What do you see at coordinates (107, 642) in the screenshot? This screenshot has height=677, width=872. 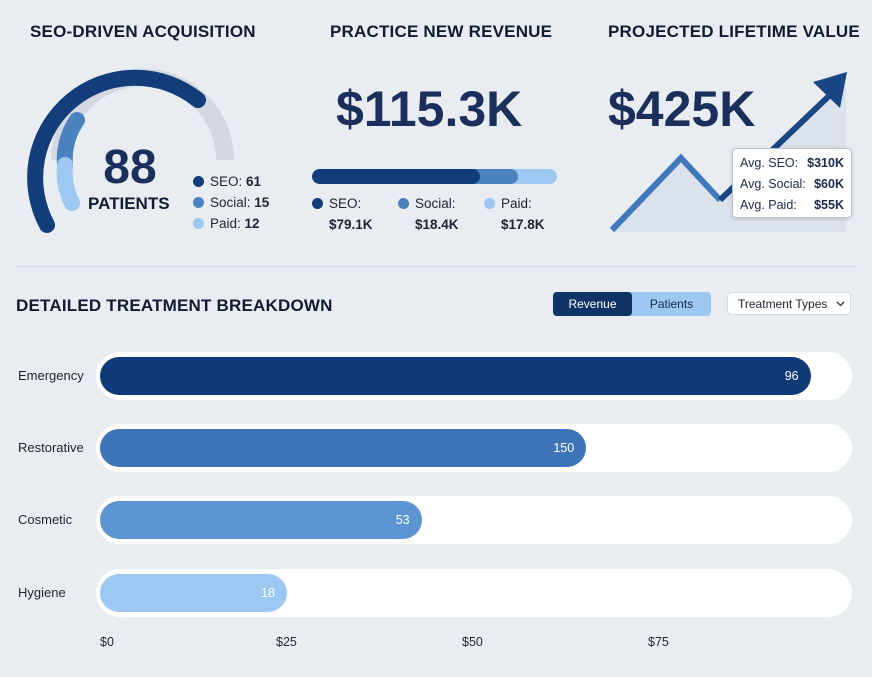 I see `x-tick-label: $0` at bounding box center [107, 642].